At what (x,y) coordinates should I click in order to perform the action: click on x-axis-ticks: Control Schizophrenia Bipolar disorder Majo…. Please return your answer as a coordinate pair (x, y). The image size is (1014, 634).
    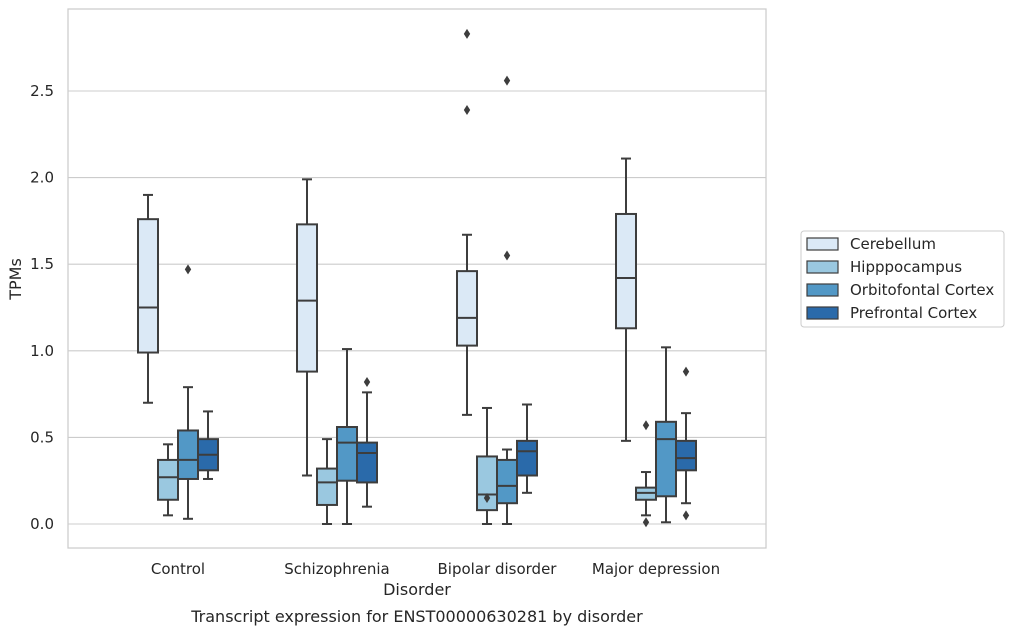
    Looking at the image, I should click on (435, 569).